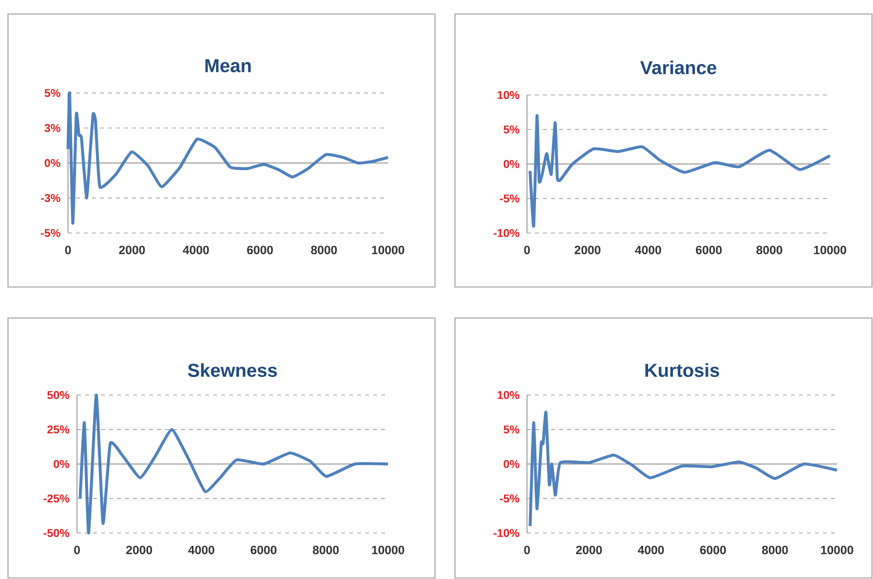 This screenshot has height=579, width=873. I want to click on y-tick-label: 25%, so click(58, 429).